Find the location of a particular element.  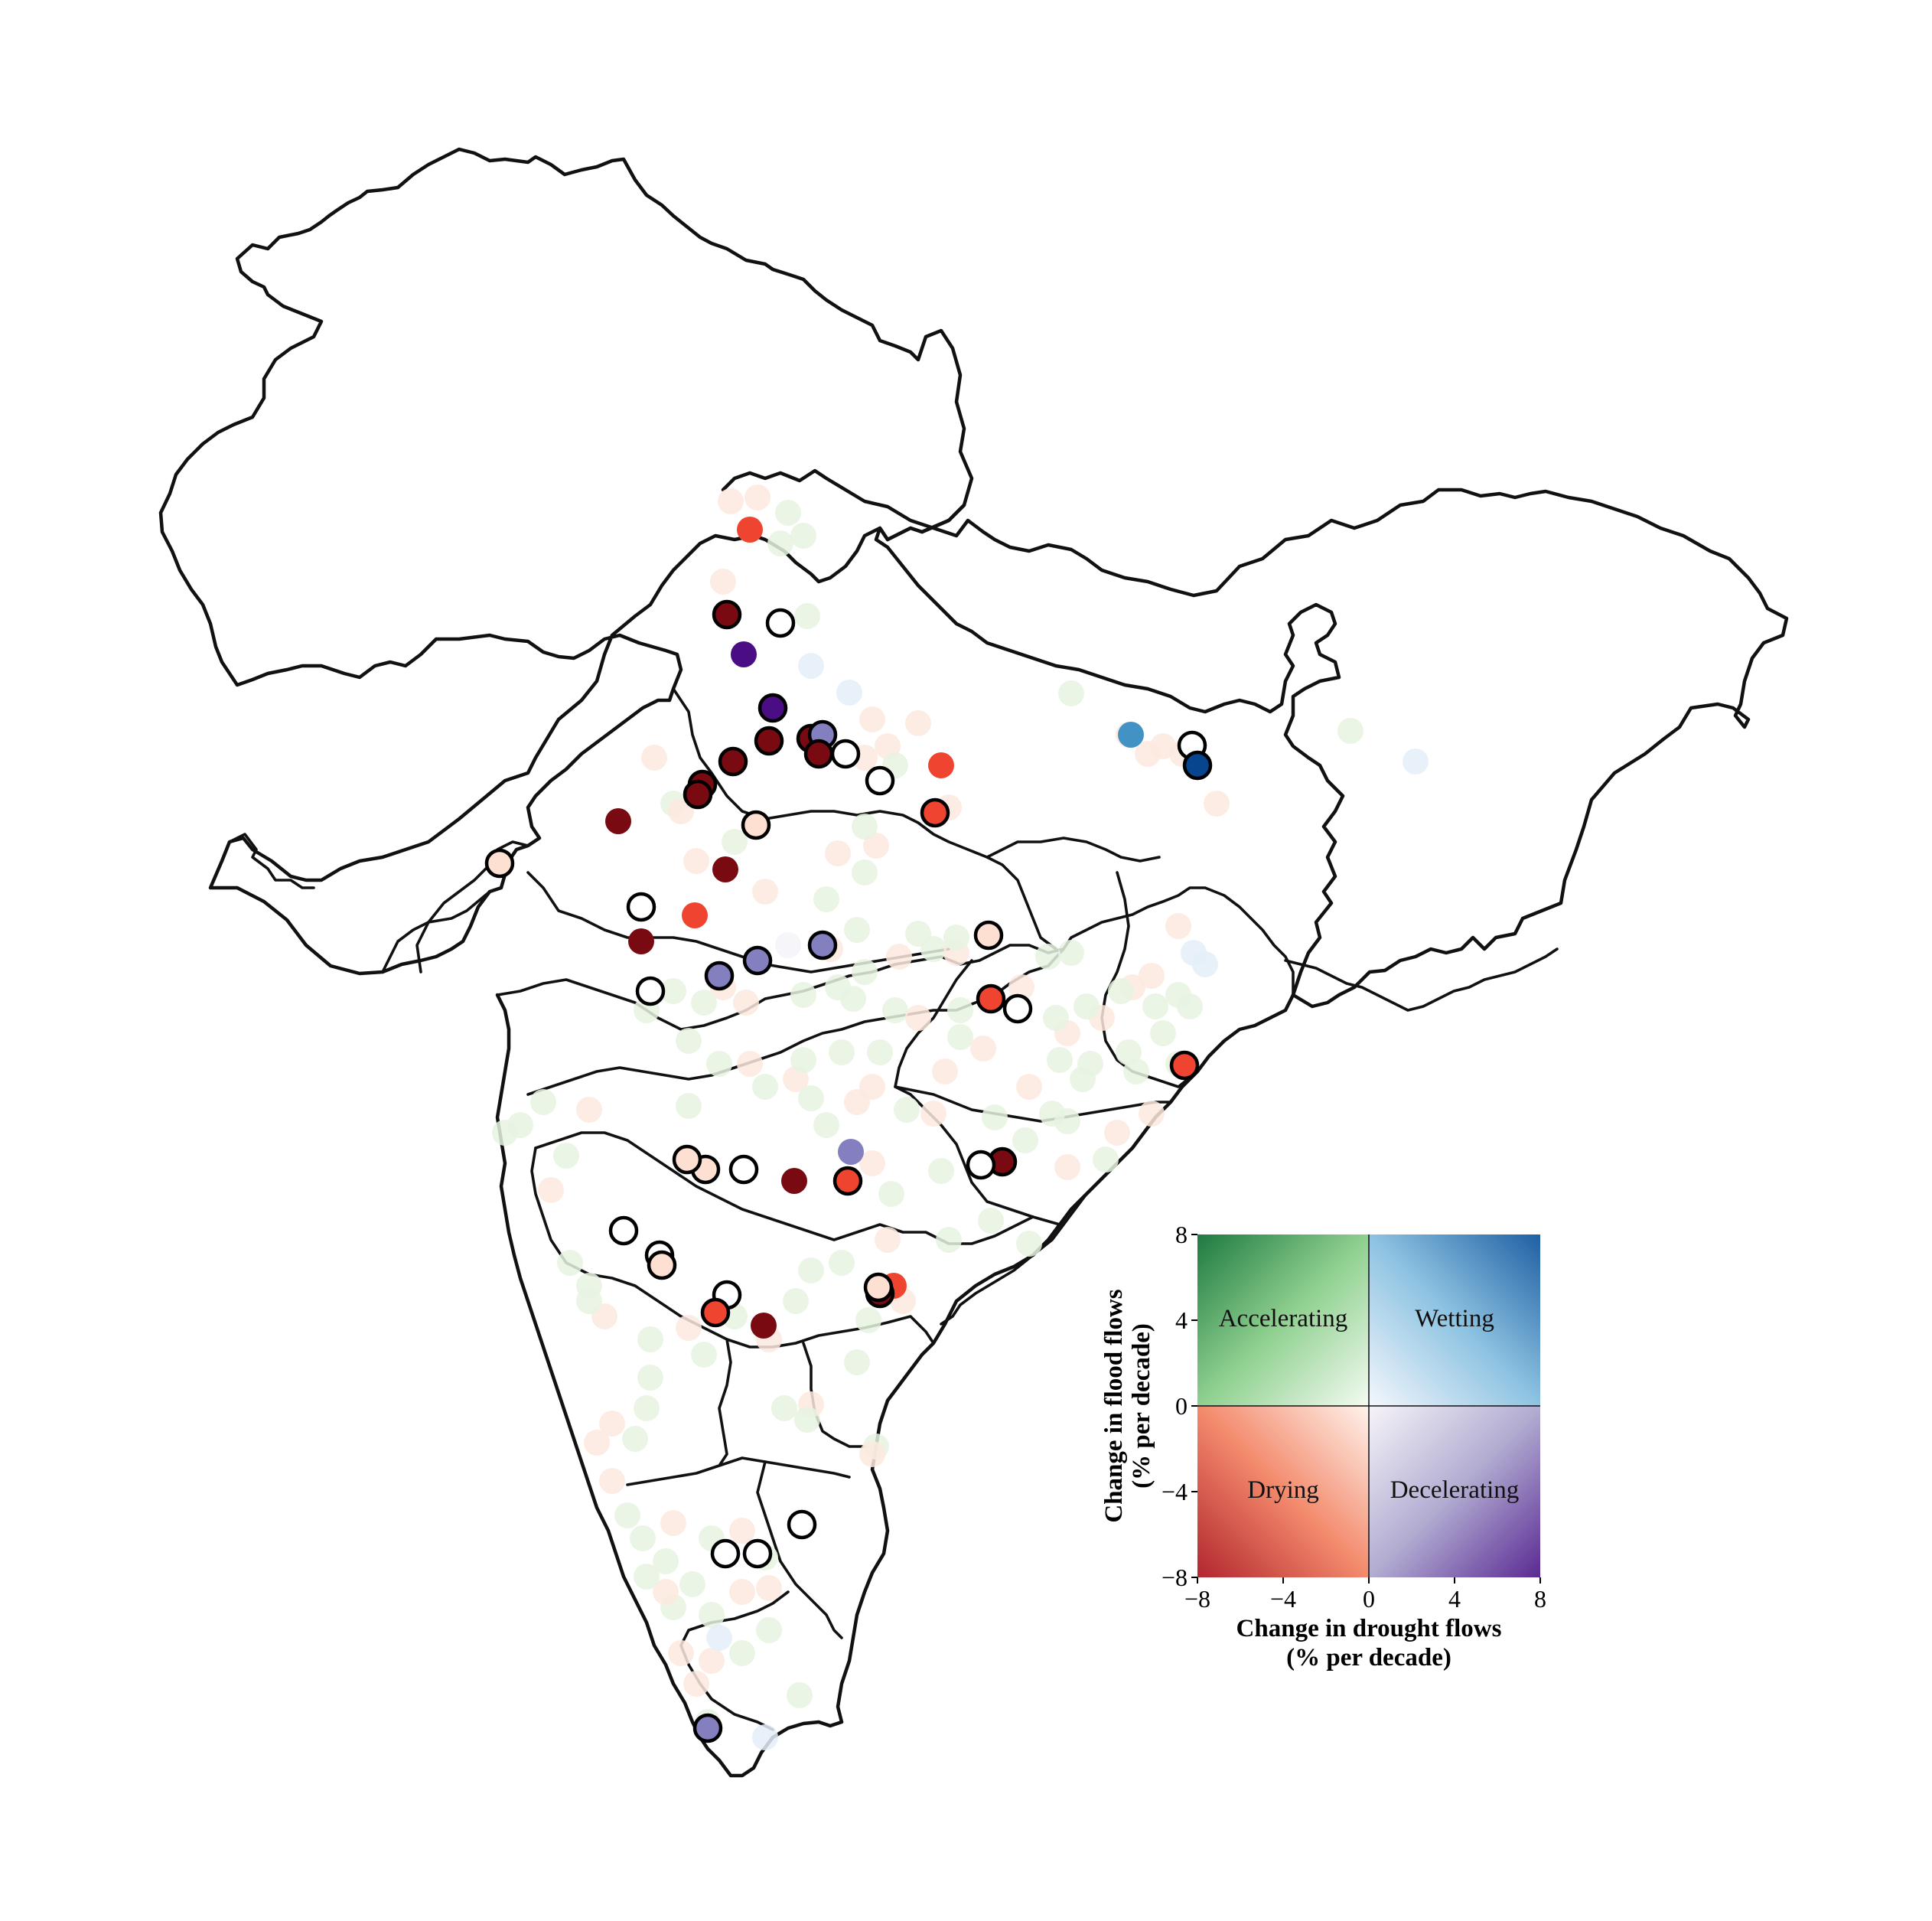

y-tick-label: 0 is located at coordinates (1181, 1406).